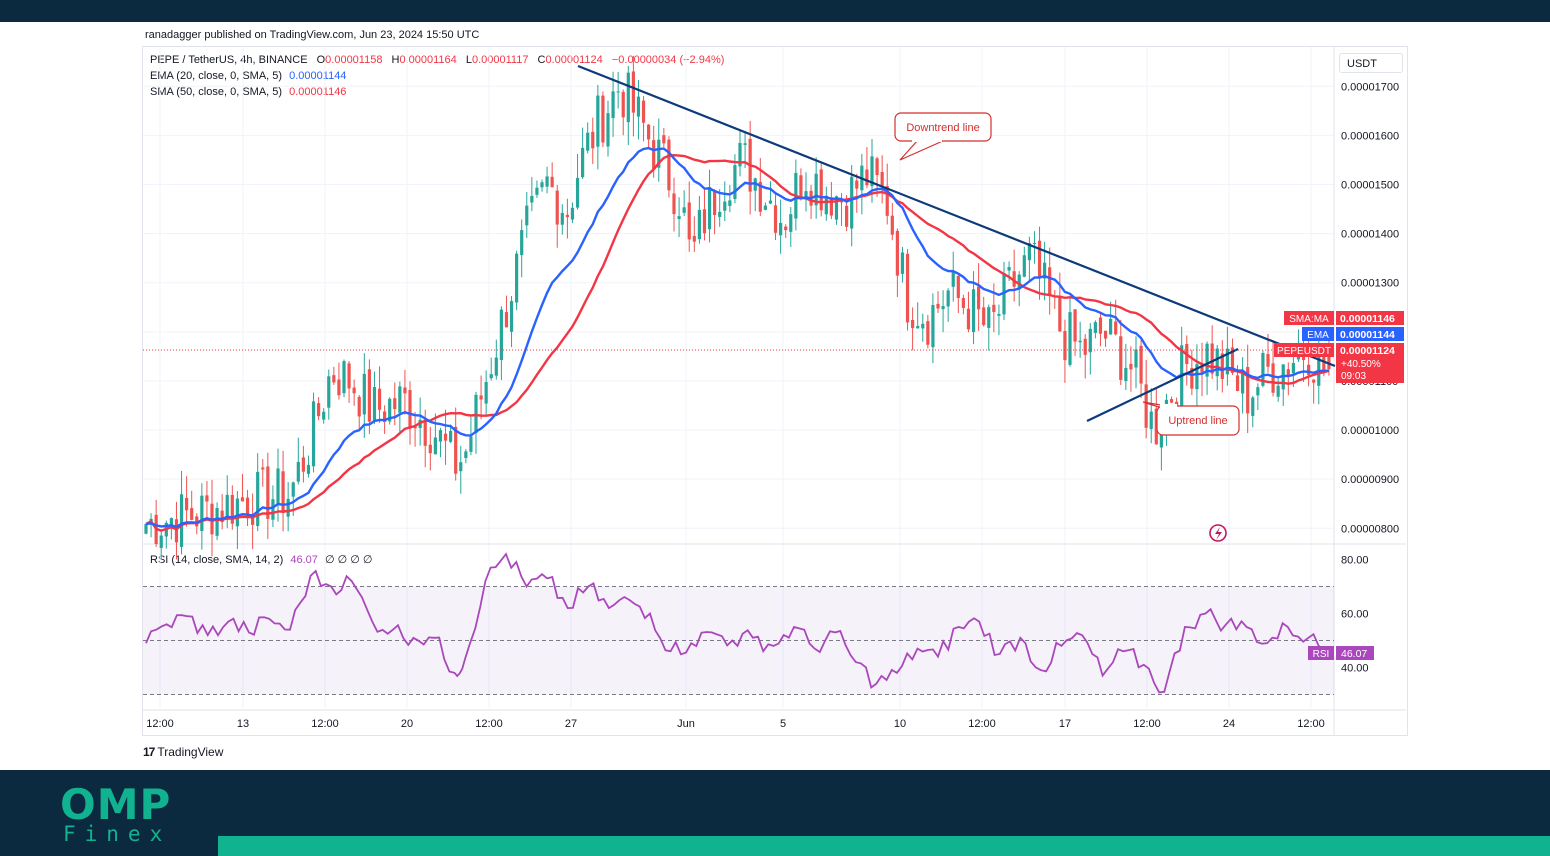 The image size is (1550, 856). Describe the element at coordinates (884, 846) in the screenshot. I see `footer-accent-stripe` at that location.